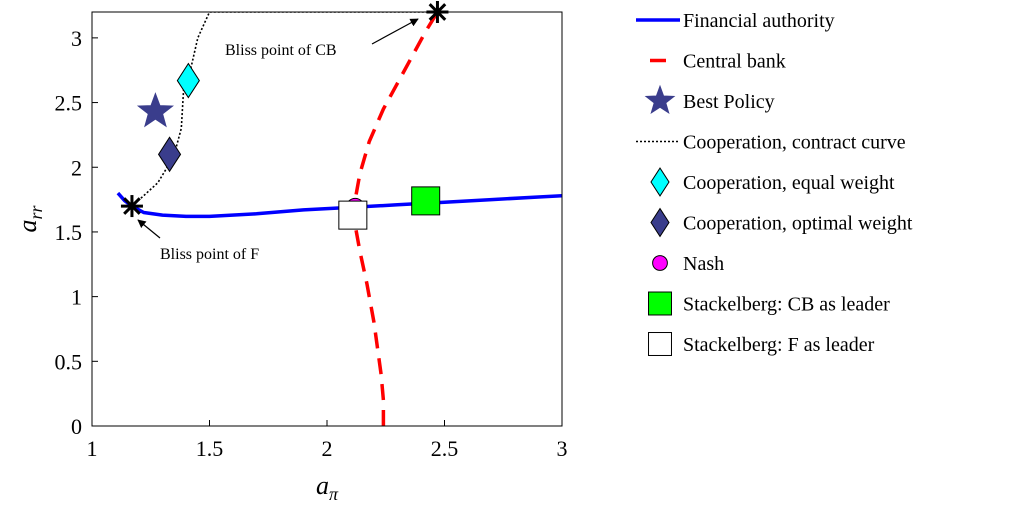 The image size is (1013, 507). I want to click on y-tick-label: 3, so click(76, 38).